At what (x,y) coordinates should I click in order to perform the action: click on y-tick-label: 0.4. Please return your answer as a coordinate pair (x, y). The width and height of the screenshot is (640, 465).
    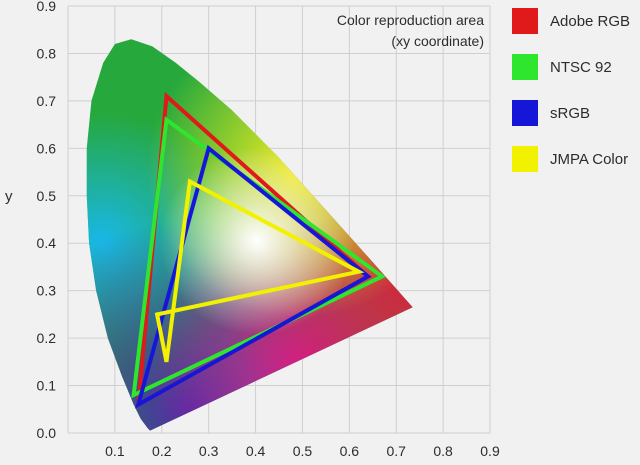
    Looking at the image, I should click on (47, 243).